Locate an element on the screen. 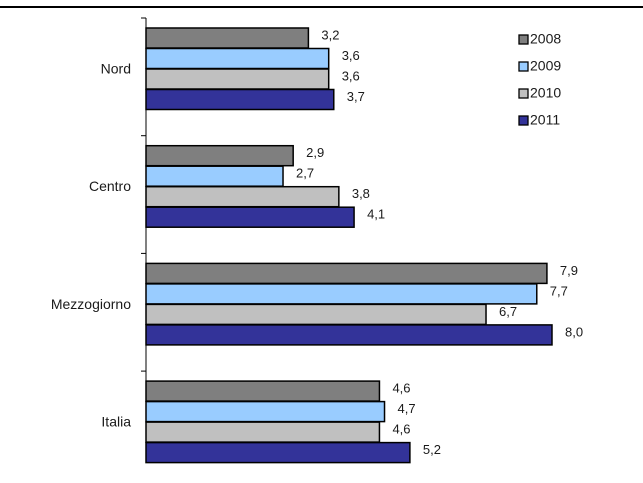 The image size is (643, 483). legend-swatch-2010 is located at coordinates (523, 93).